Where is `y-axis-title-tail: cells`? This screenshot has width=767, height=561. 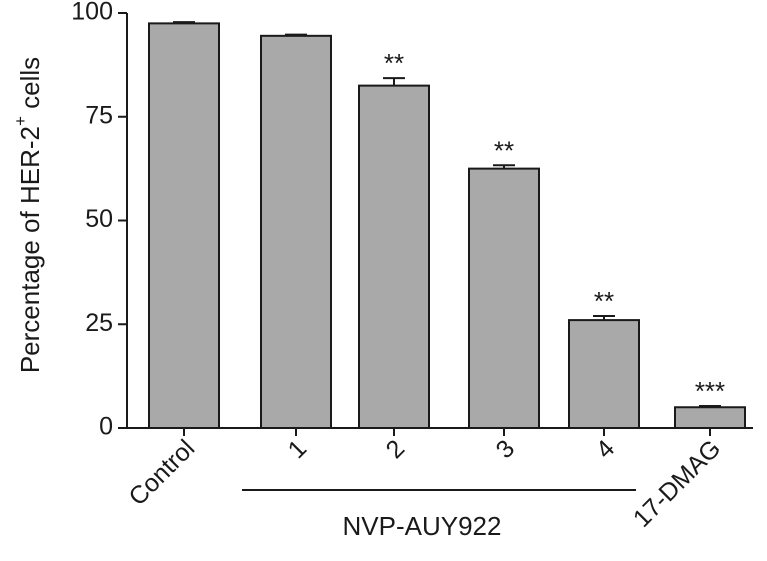 y-axis-title-tail: cells is located at coordinates (30, 86).